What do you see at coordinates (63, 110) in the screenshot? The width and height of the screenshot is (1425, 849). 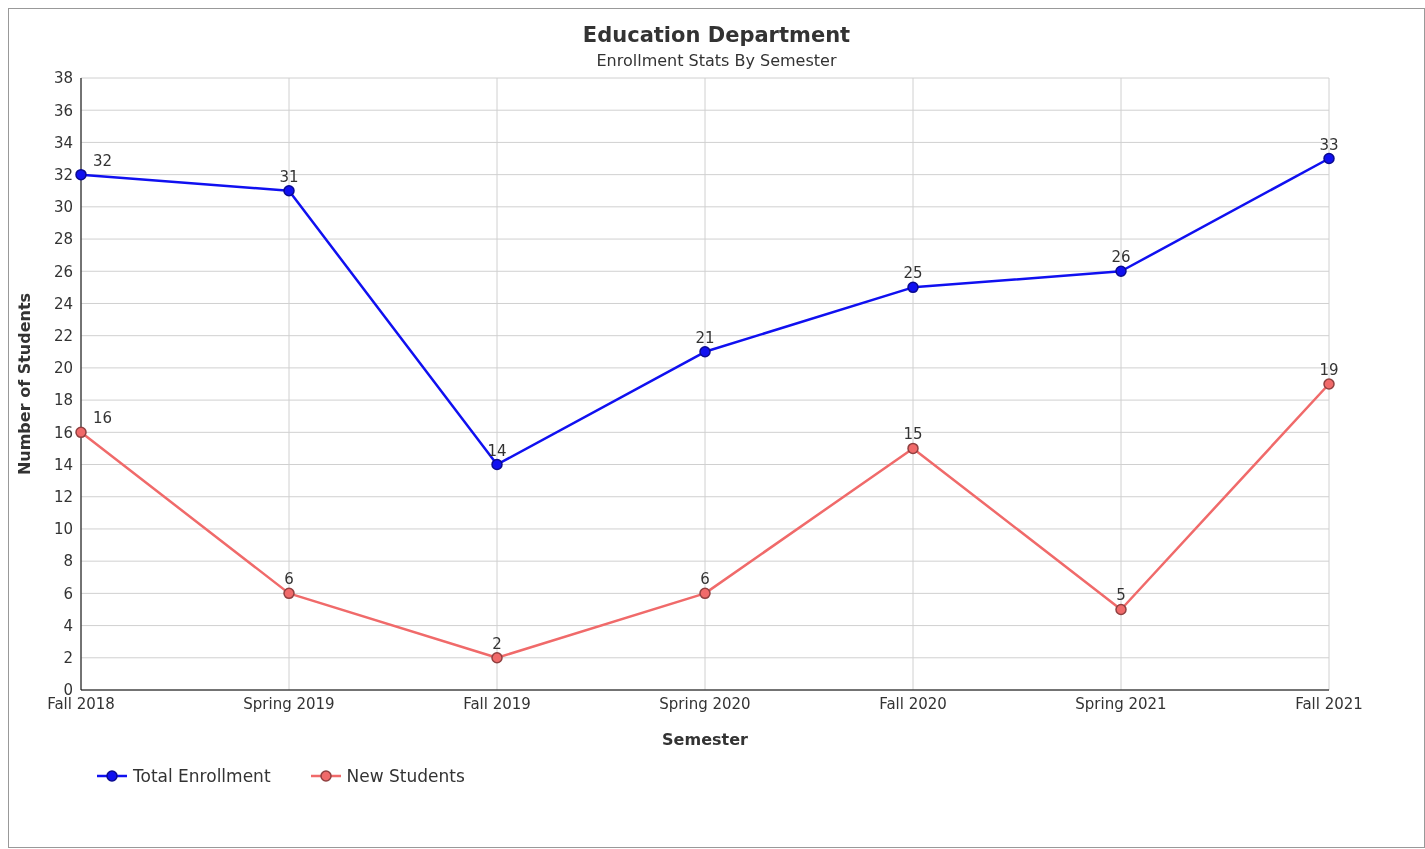 I see `y-tick-label: 36` at bounding box center [63, 110].